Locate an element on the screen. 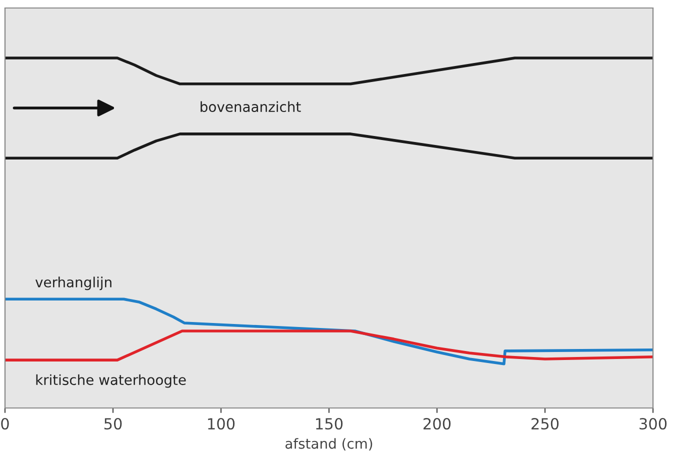 The image size is (673, 470). annotation: bovenaanzicht is located at coordinates (250, 106).